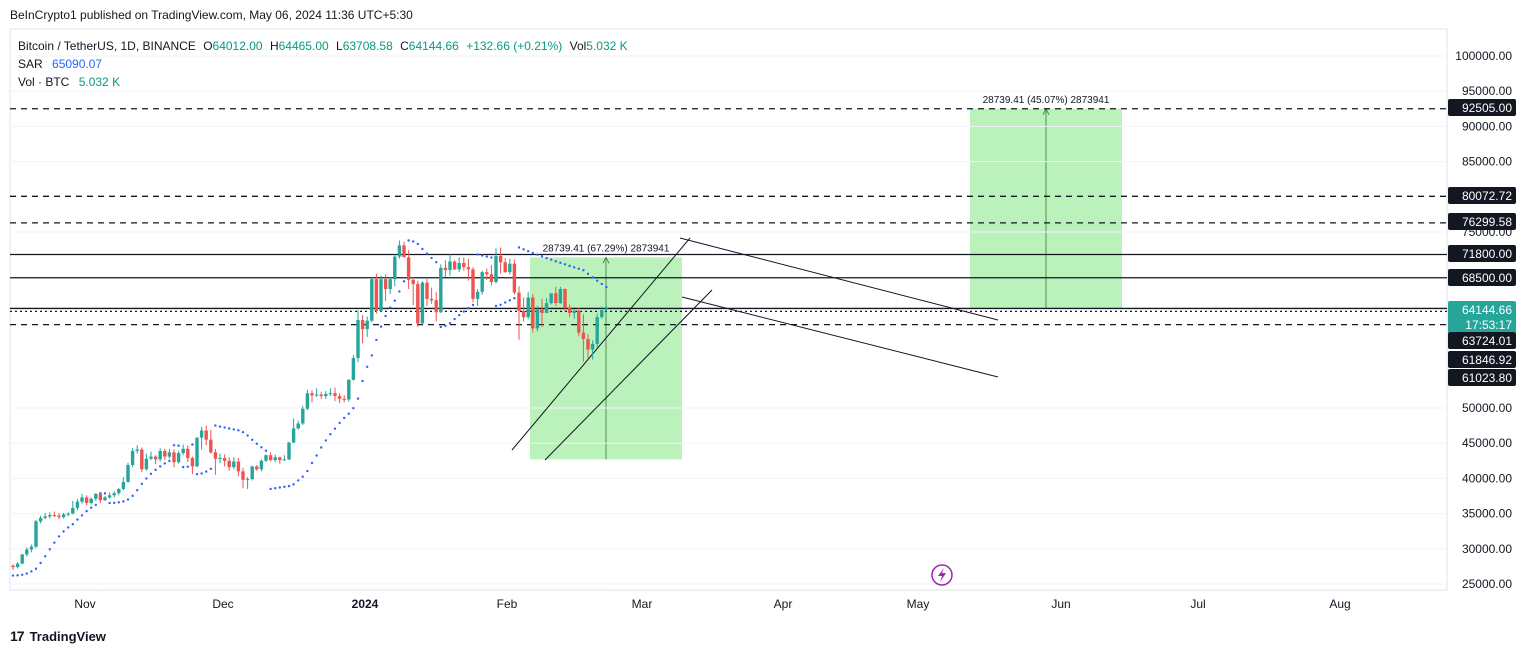 Image resolution: width=1536 pixels, height=656 pixels. I want to click on legend-sar-row: SAR 65090.07, so click(323, 64).